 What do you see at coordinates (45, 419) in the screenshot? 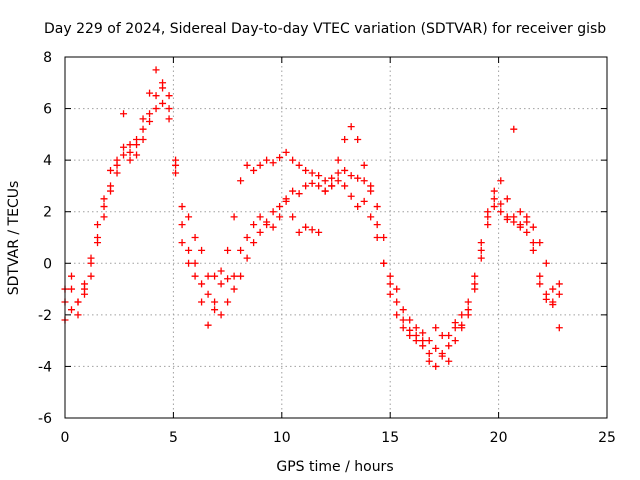
I see `y-tick-label: -6` at bounding box center [45, 419].